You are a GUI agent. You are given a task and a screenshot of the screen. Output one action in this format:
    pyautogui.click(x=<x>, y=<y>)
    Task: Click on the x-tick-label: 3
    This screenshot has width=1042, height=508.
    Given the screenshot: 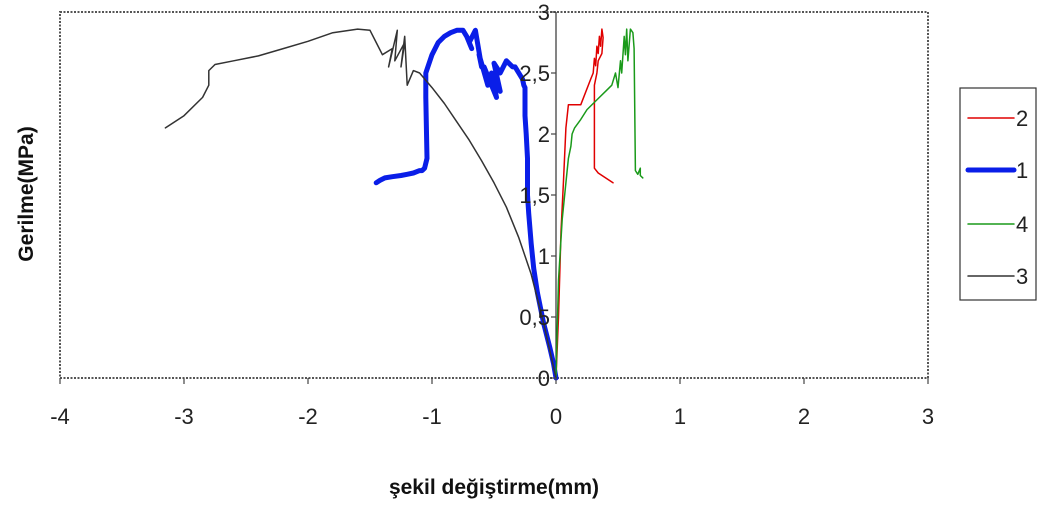 What is the action you would take?
    pyautogui.click(x=928, y=416)
    